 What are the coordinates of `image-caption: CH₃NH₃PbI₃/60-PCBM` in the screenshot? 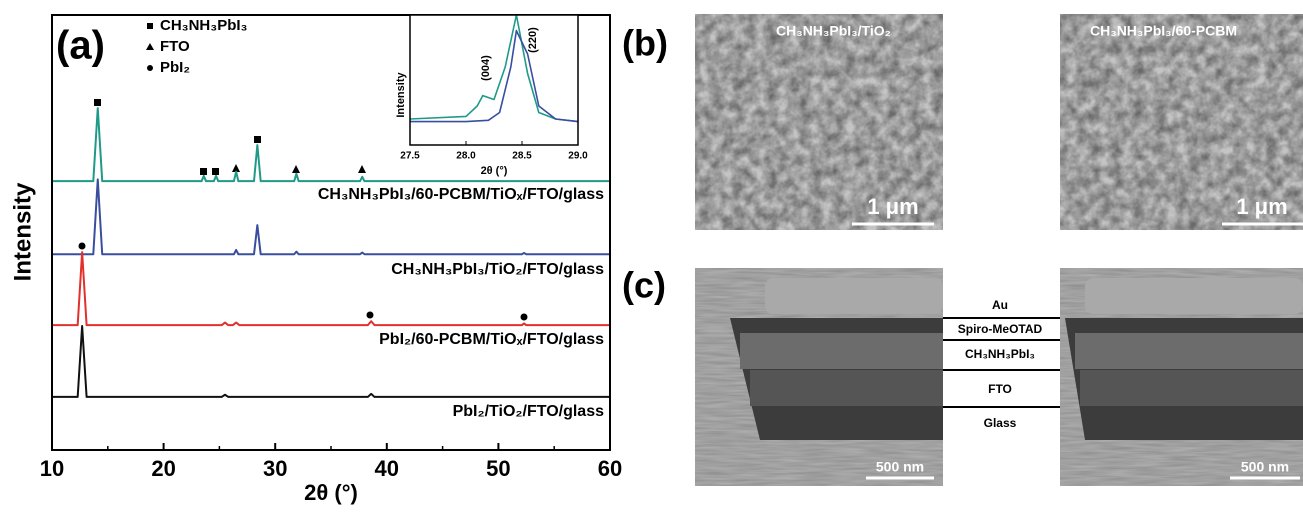 It's located at (1163, 31).